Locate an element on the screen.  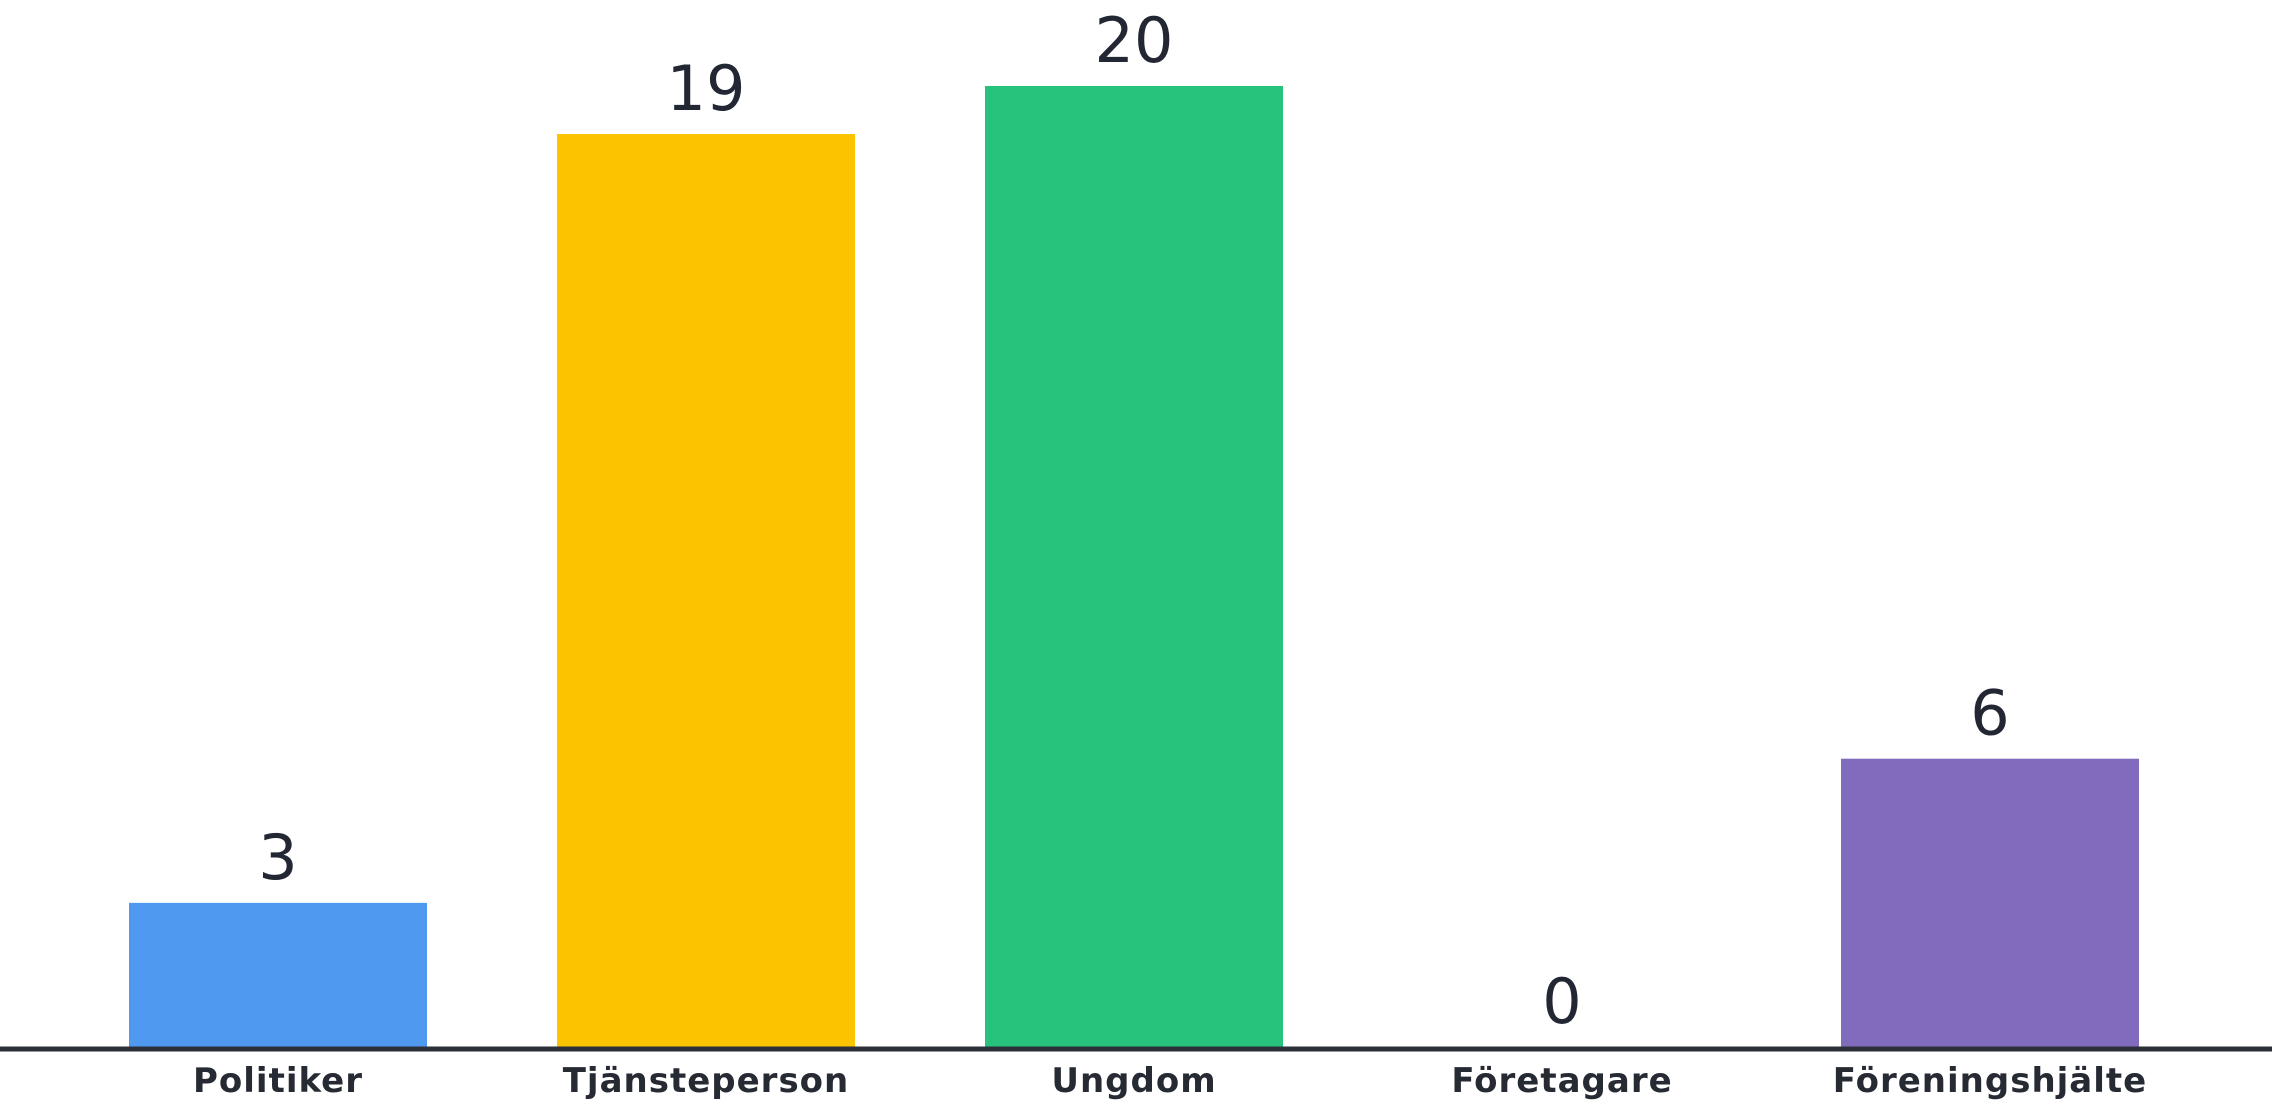
value-label-5: 6 is located at coordinates (1989, 713).